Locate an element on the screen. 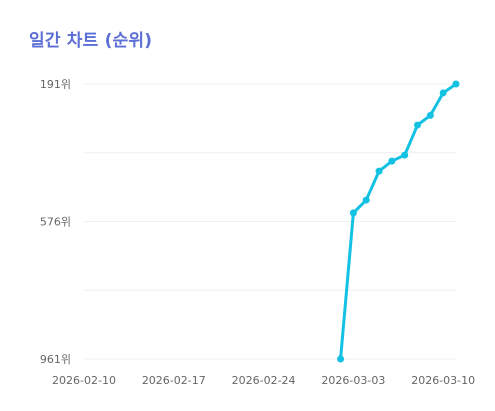 The image size is (495, 411). x-tick-label: 2026-02-24 is located at coordinates (264, 380).